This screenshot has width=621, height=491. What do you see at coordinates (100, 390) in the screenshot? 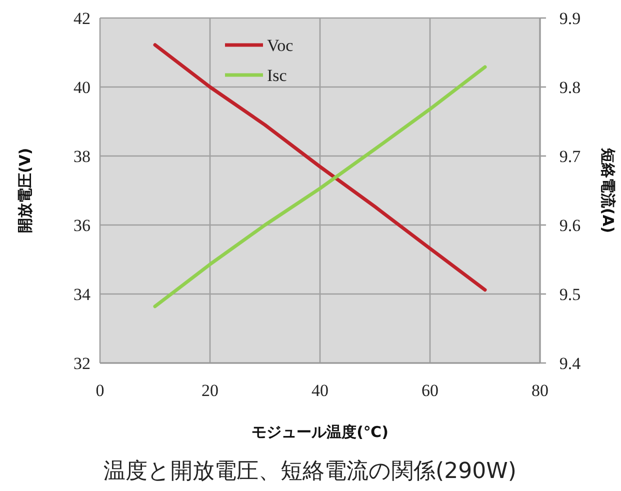
I see `x-tick-label: 0` at bounding box center [100, 390].